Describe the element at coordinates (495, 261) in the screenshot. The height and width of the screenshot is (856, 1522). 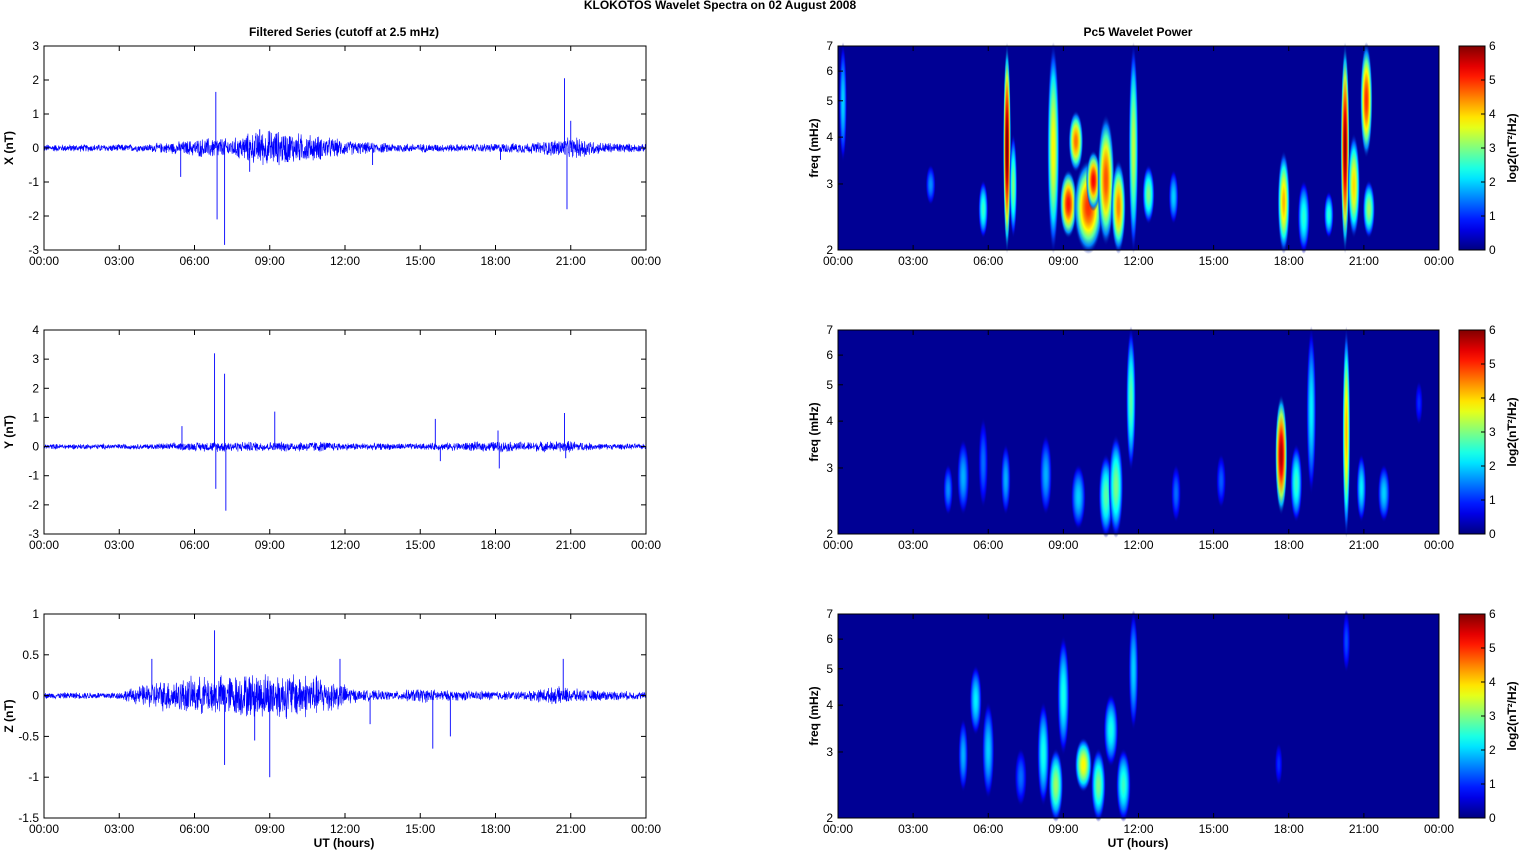
I see `series-x-x-tick-label: 18:00` at that location.